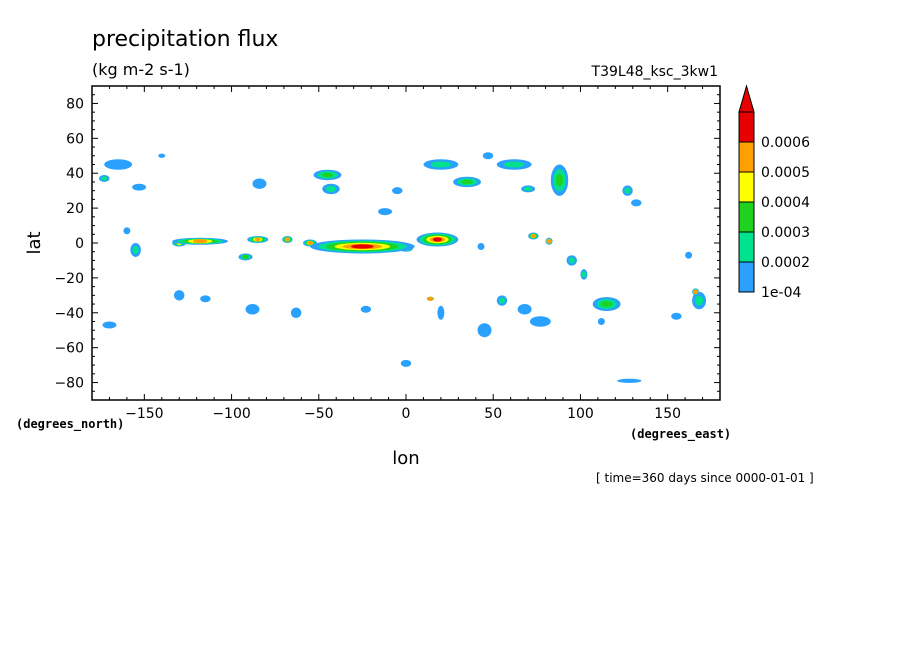  Describe the element at coordinates (79, 244) in the screenshot. I see `y-tick-label: 0` at that location.